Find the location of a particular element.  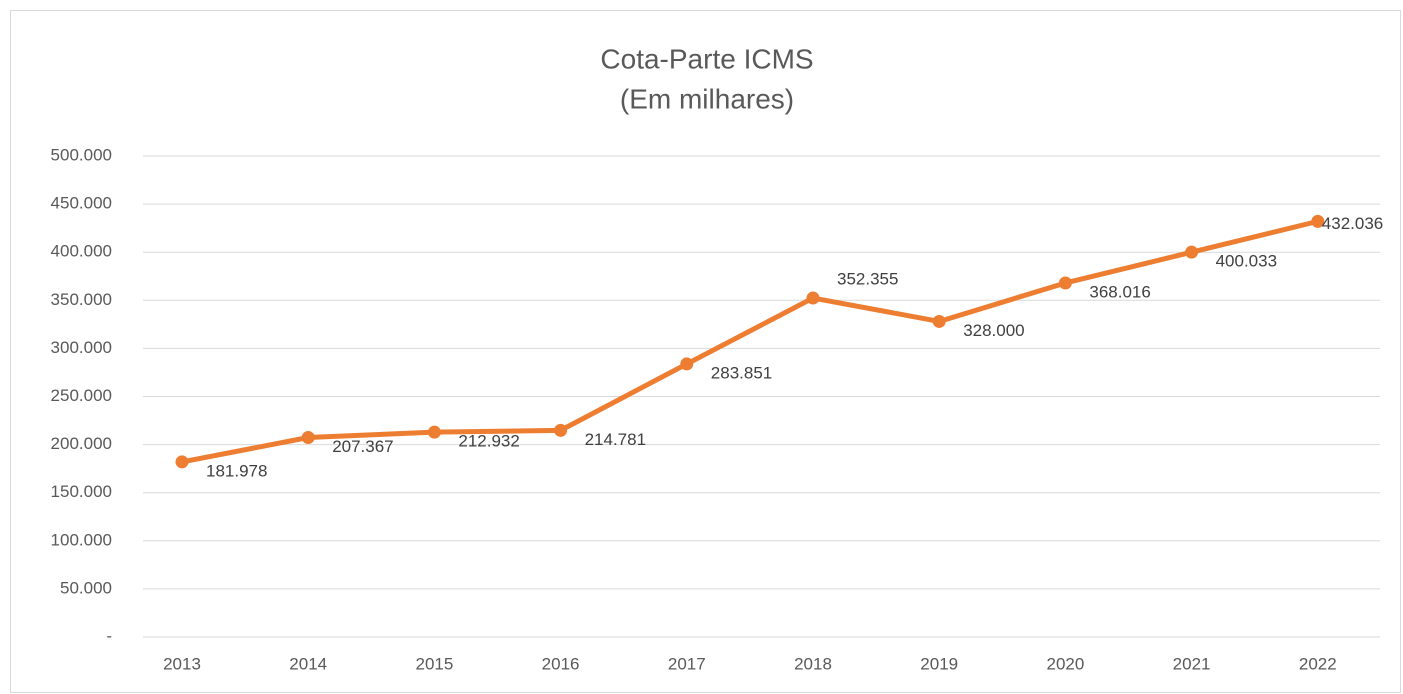

x-tick-label: 2018 is located at coordinates (813, 663).